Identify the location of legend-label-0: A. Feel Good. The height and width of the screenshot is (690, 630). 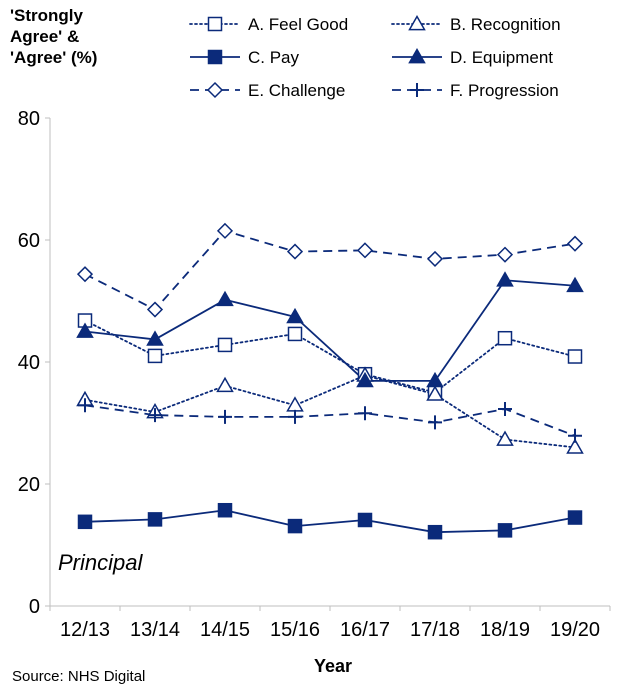
(298, 24).